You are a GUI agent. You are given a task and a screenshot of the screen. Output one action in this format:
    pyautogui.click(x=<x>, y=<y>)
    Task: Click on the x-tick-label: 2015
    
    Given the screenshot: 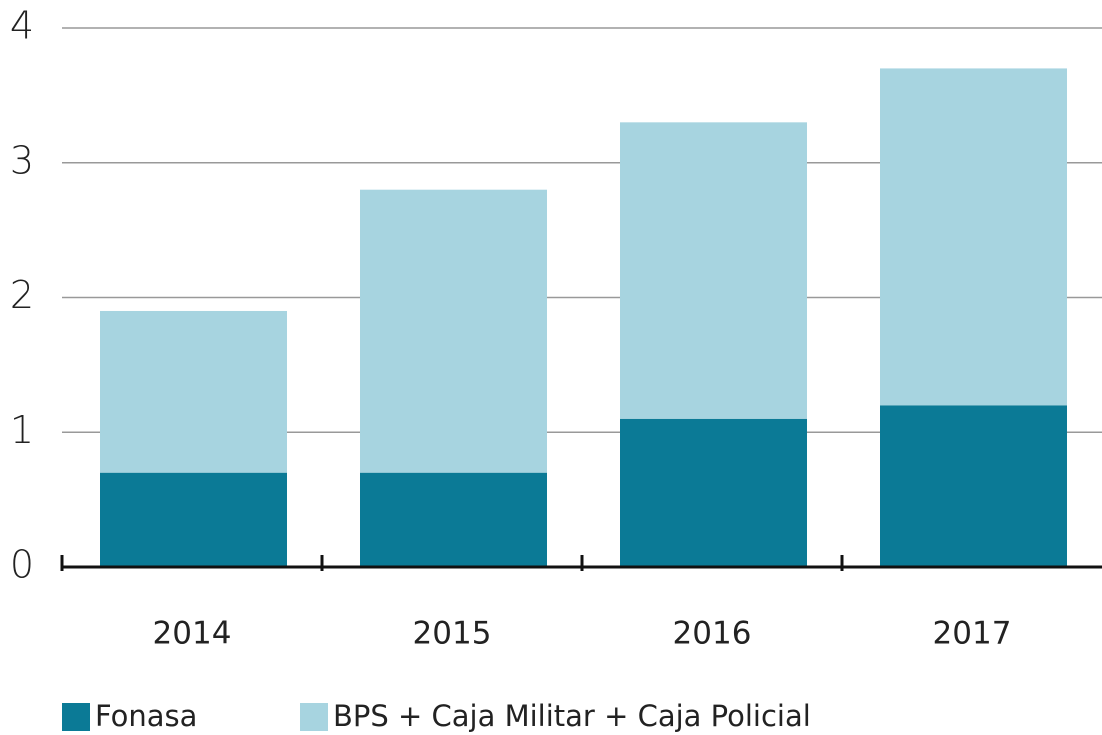 What is the action you would take?
    pyautogui.click(x=452, y=634)
    